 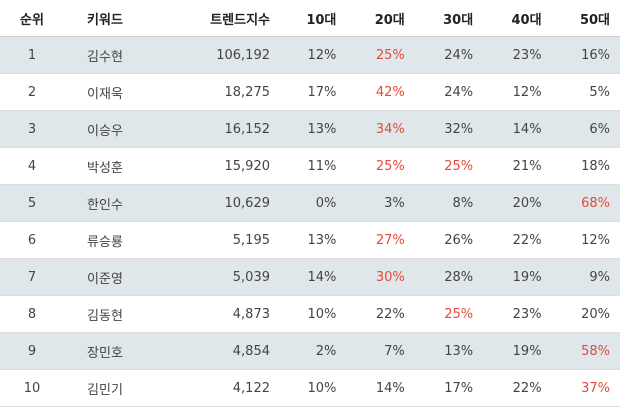 I want to click on trend-index-cell: 16,152, so click(x=212, y=129).